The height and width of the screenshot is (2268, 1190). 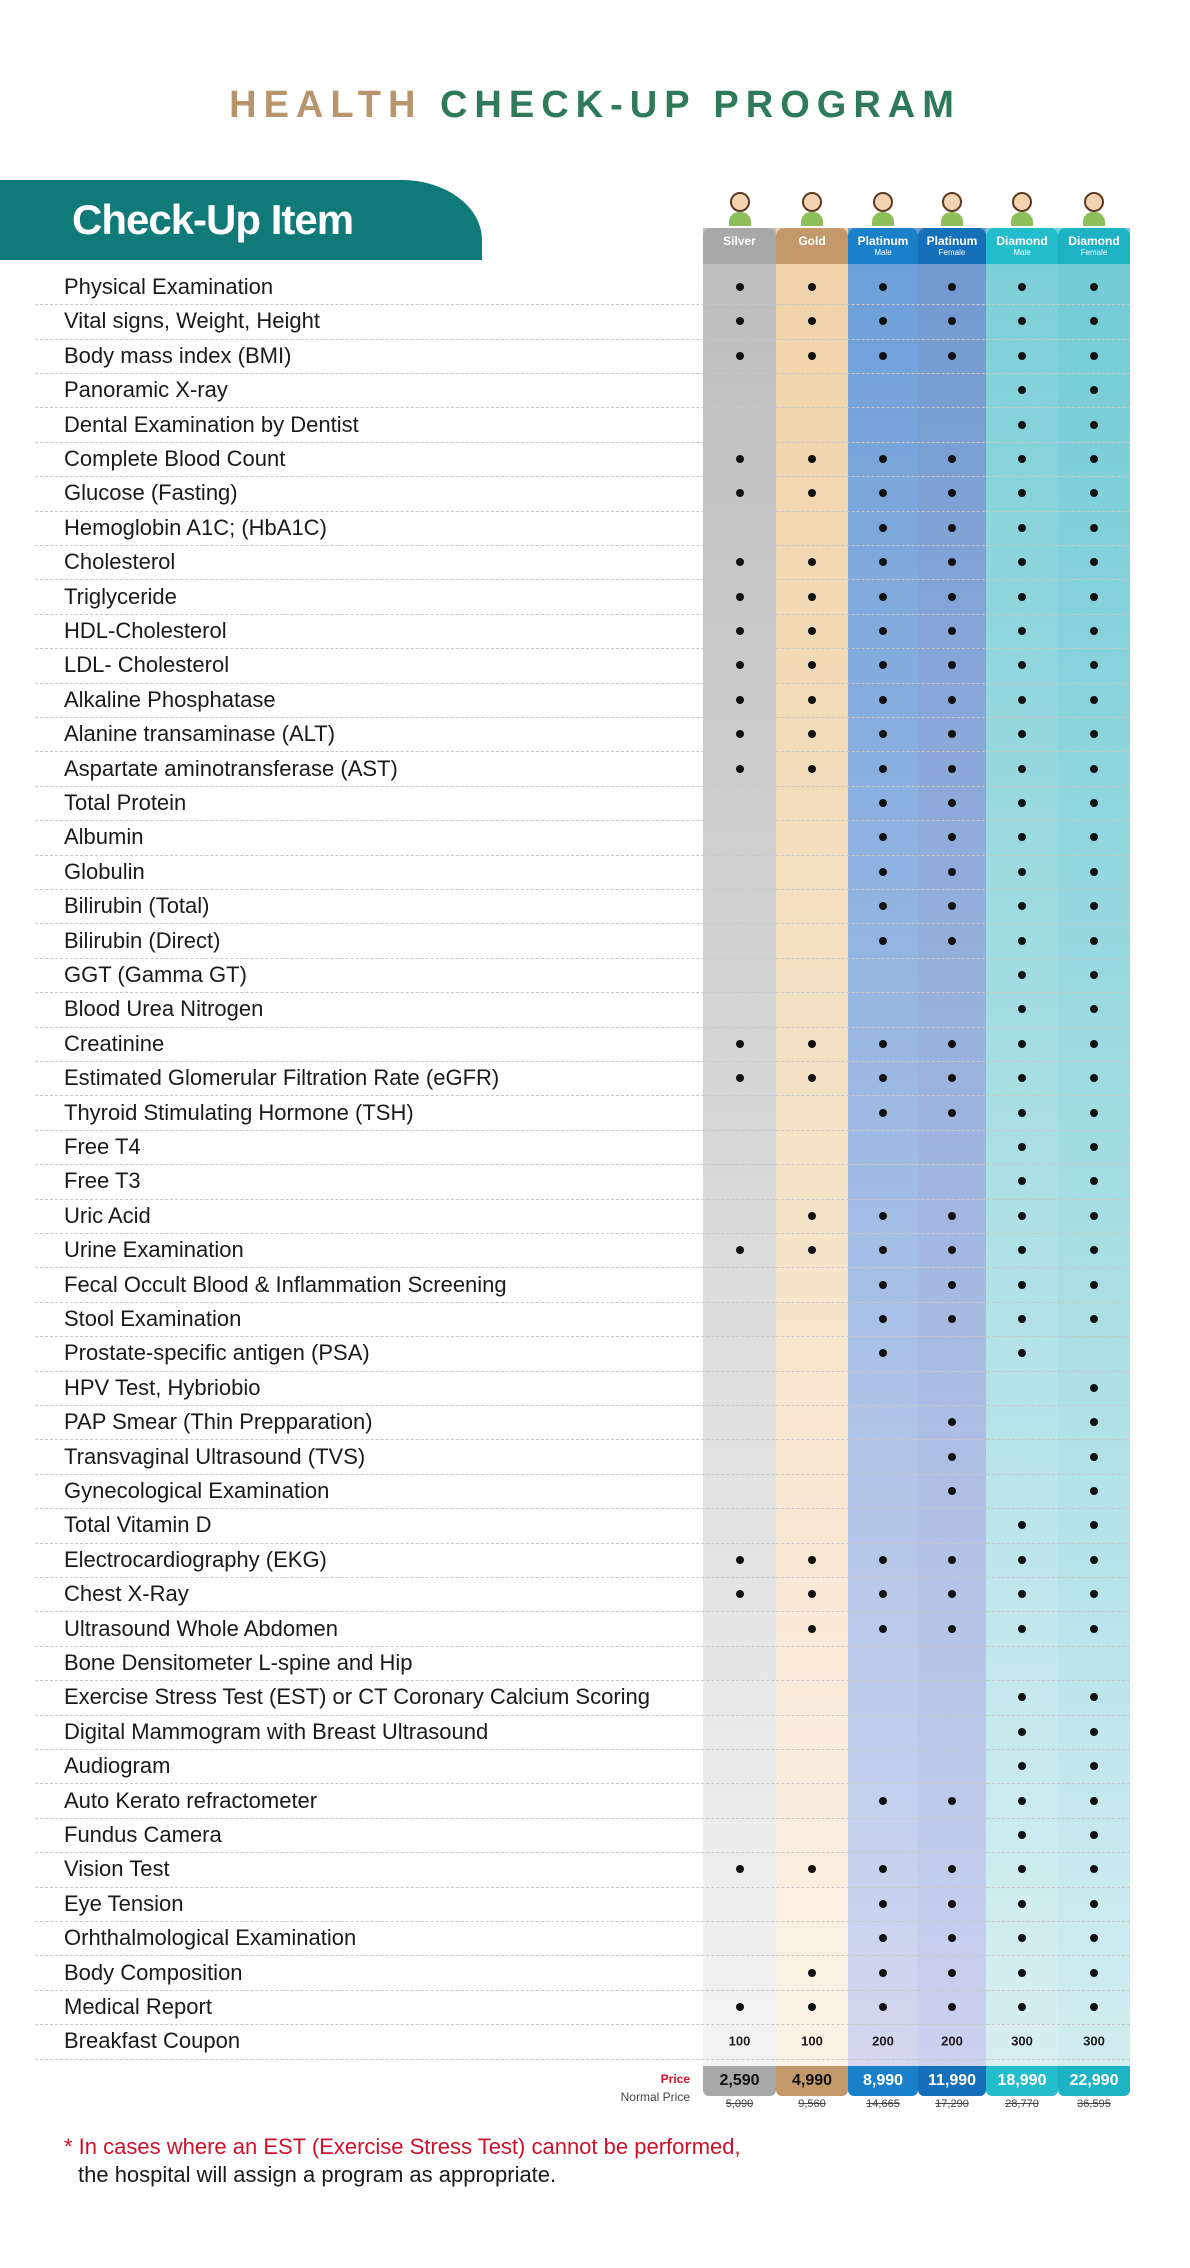 What do you see at coordinates (145, 630) in the screenshot?
I see `row-item: HDL-Cholesterol` at bounding box center [145, 630].